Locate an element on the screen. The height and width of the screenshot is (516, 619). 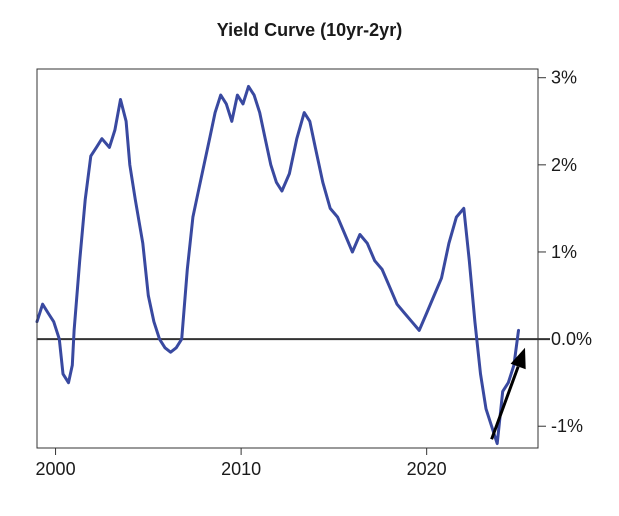
x-tick-label: 2010 is located at coordinates (241, 469).